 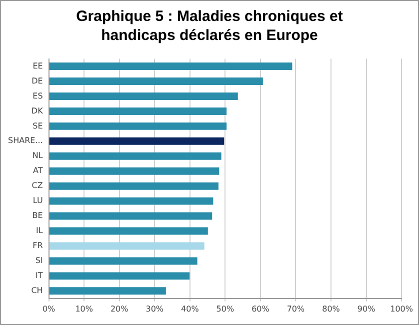 What do you see at coordinates (38, 185) in the screenshot?
I see `y-tick-label: CZ` at bounding box center [38, 185].